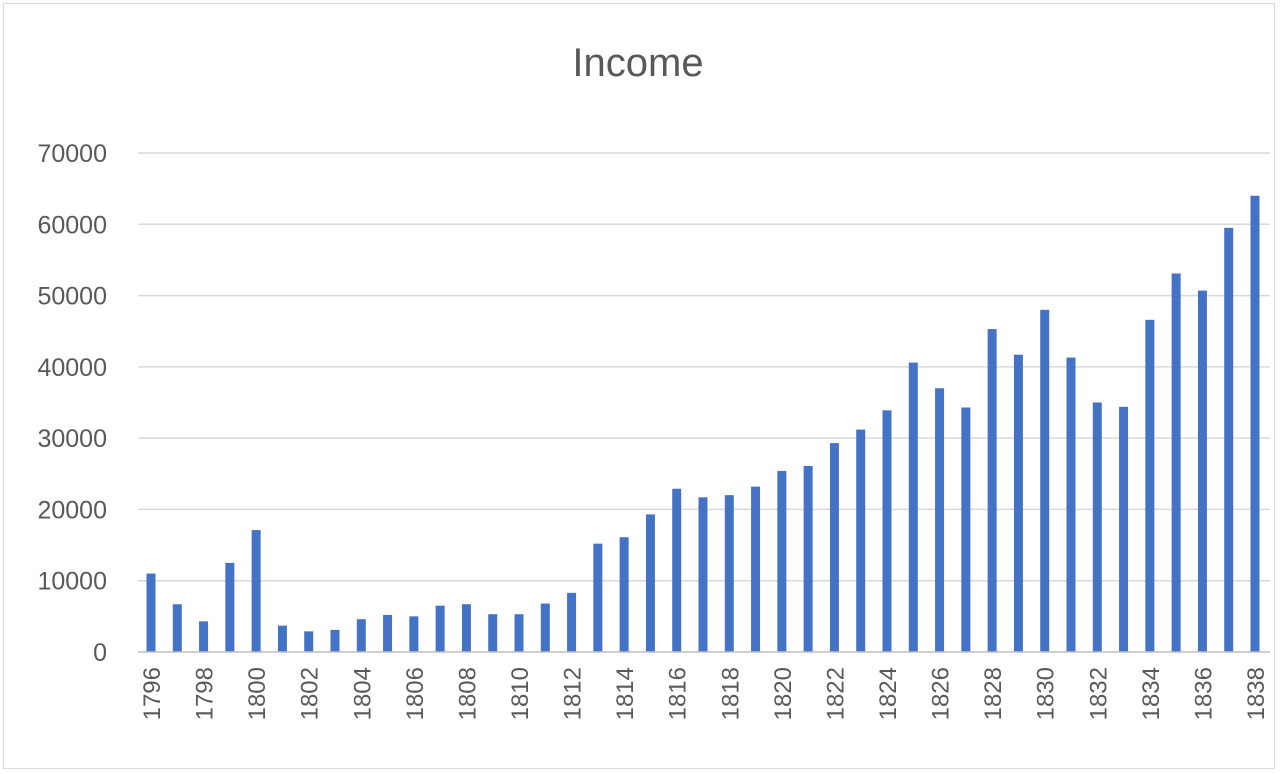  What do you see at coordinates (993, 693) in the screenshot?
I see `x-tick-label-1828: 1828` at bounding box center [993, 693].